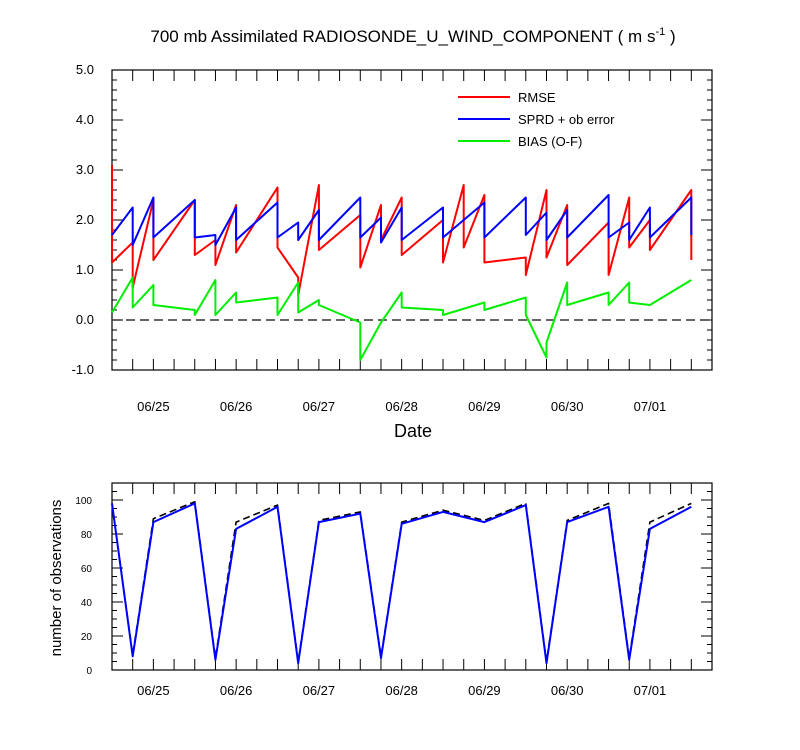 The height and width of the screenshot is (750, 800). I want to click on bottom-x-tick-label: 06/26, so click(236, 690).